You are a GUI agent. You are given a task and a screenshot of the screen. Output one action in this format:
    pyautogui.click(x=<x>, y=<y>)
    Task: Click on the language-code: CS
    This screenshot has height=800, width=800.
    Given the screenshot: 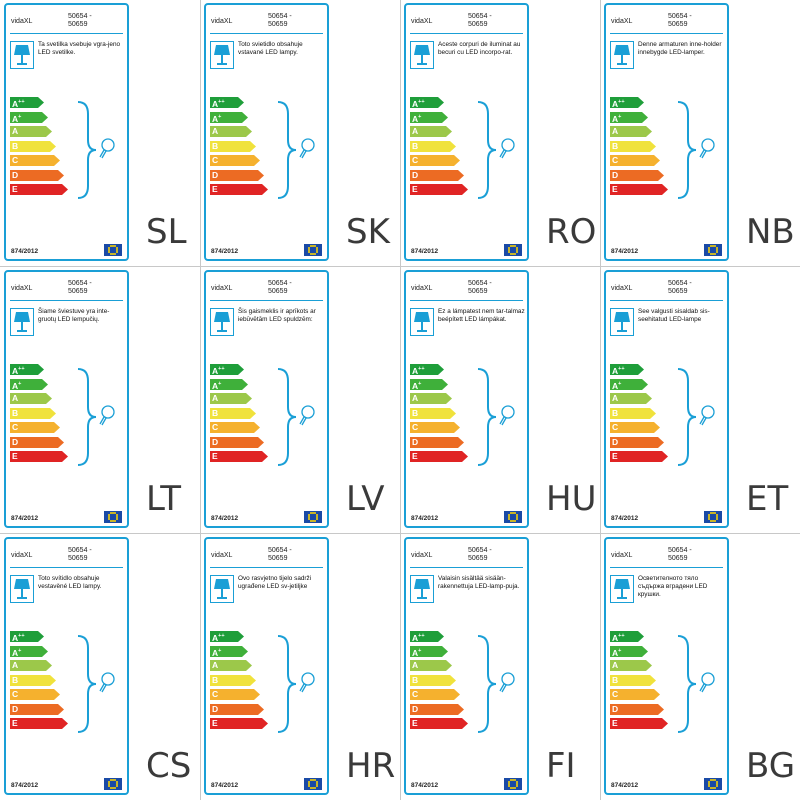 What is the action you would take?
    pyautogui.click(x=169, y=766)
    